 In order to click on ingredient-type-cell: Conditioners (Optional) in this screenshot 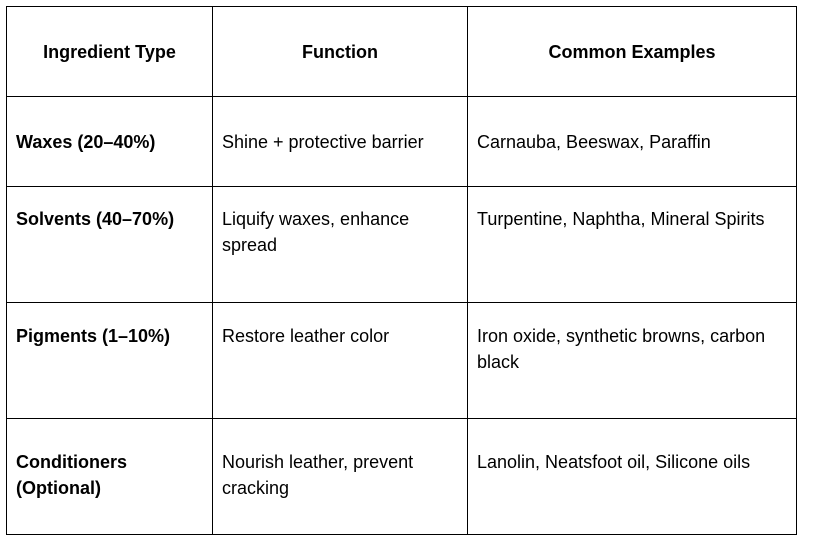, I will do `click(109, 476)`.